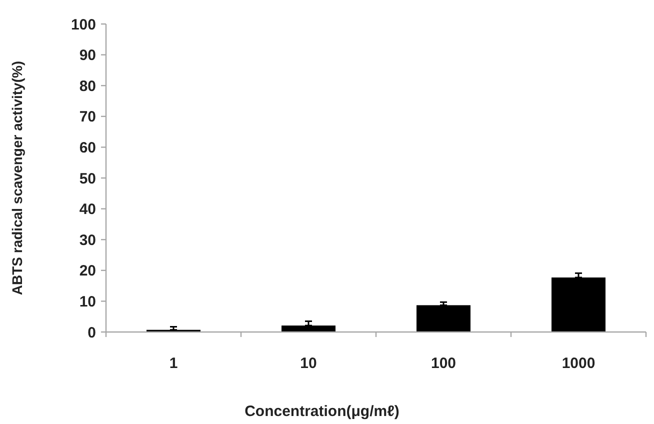 The image size is (654, 424). What do you see at coordinates (173, 363) in the screenshot?
I see `x-tick-label: 1` at bounding box center [173, 363].